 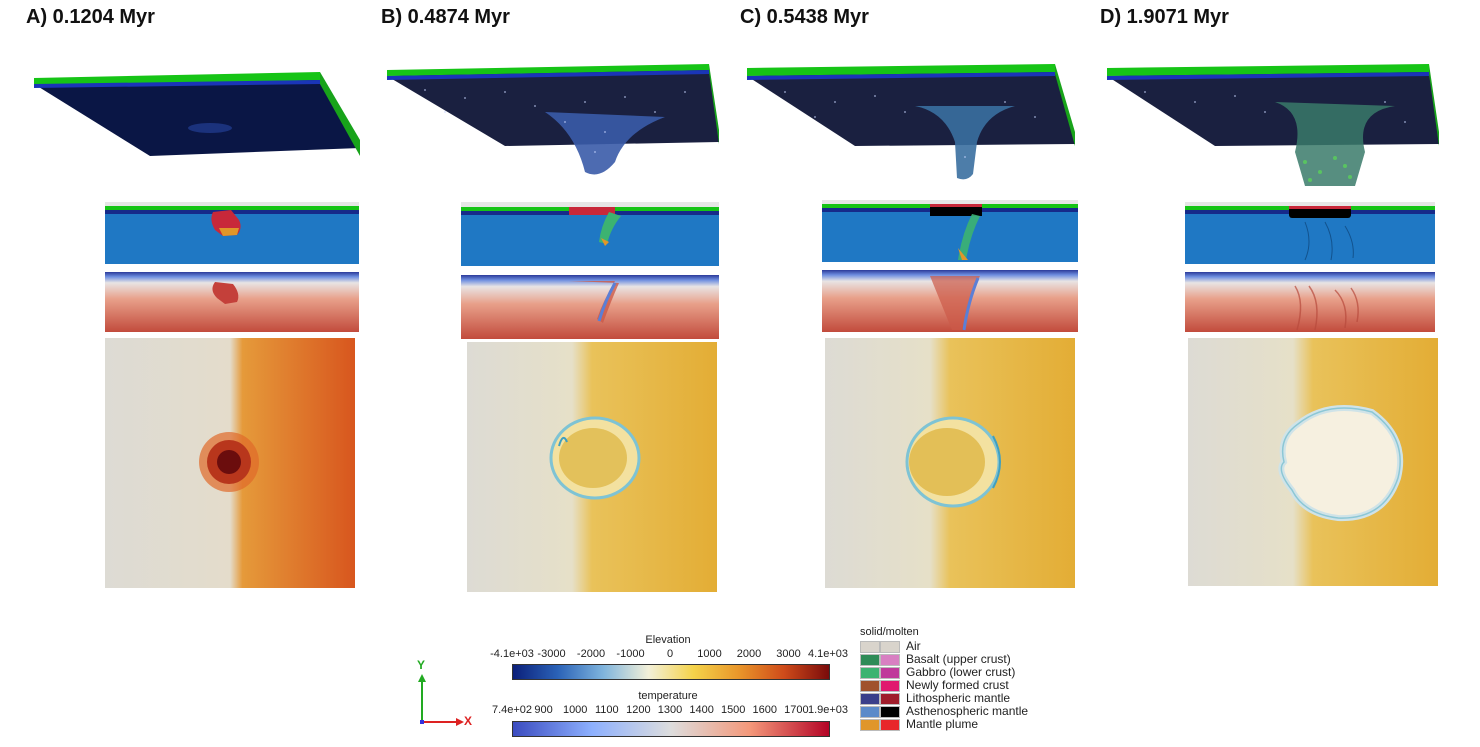 What do you see at coordinates (1310, 302) in the screenshot?
I see `panel-d-temperature-section` at bounding box center [1310, 302].